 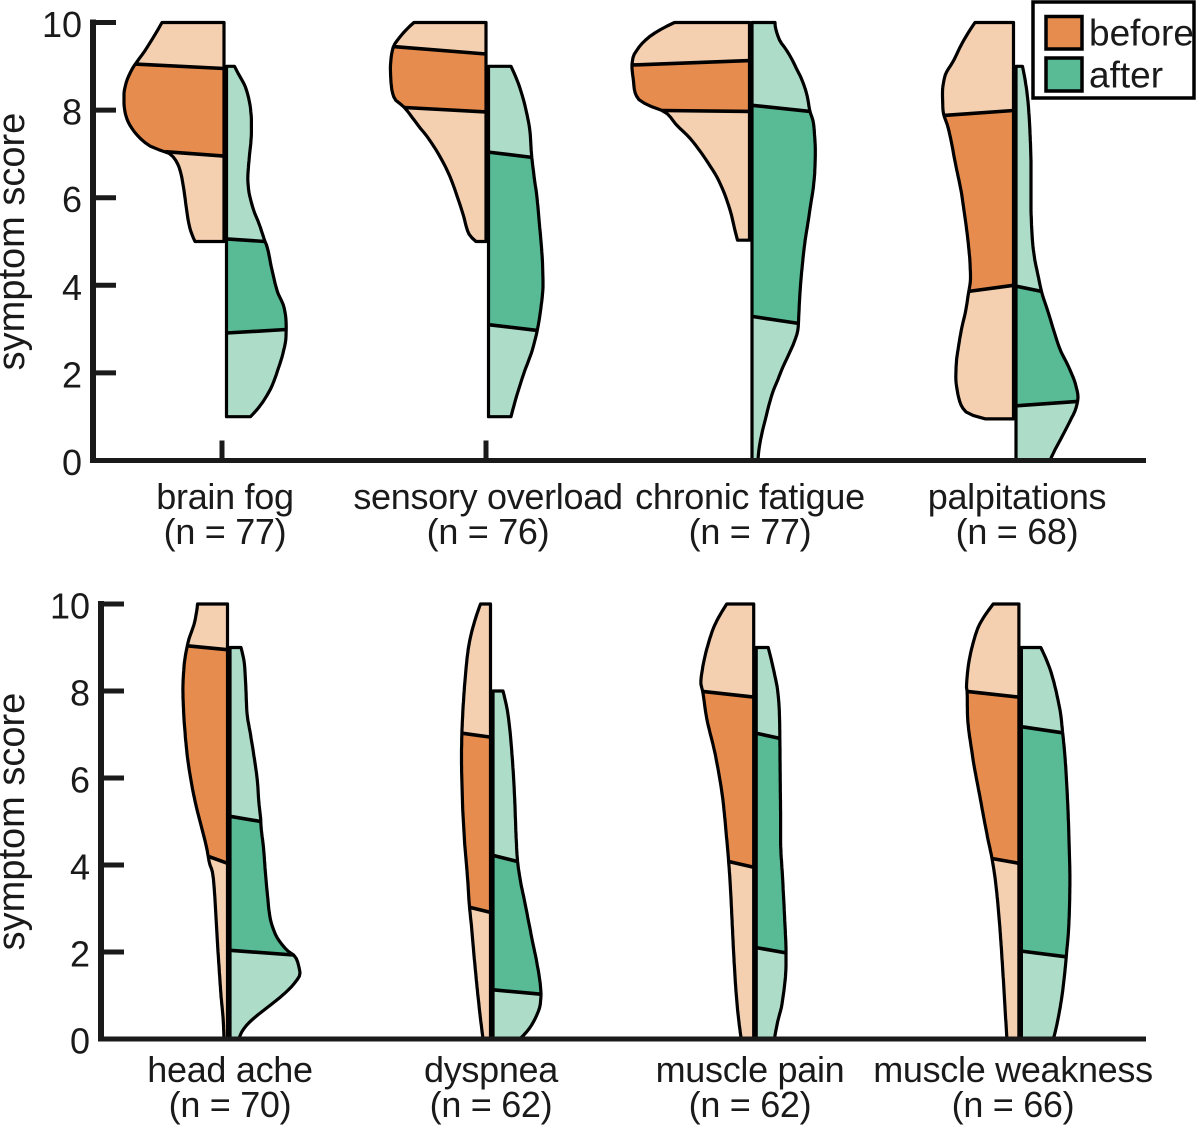 What do you see at coordinates (1013, 1104) in the screenshot?
I see `svg-text: (n = 66)` at bounding box center [1013, 1104].